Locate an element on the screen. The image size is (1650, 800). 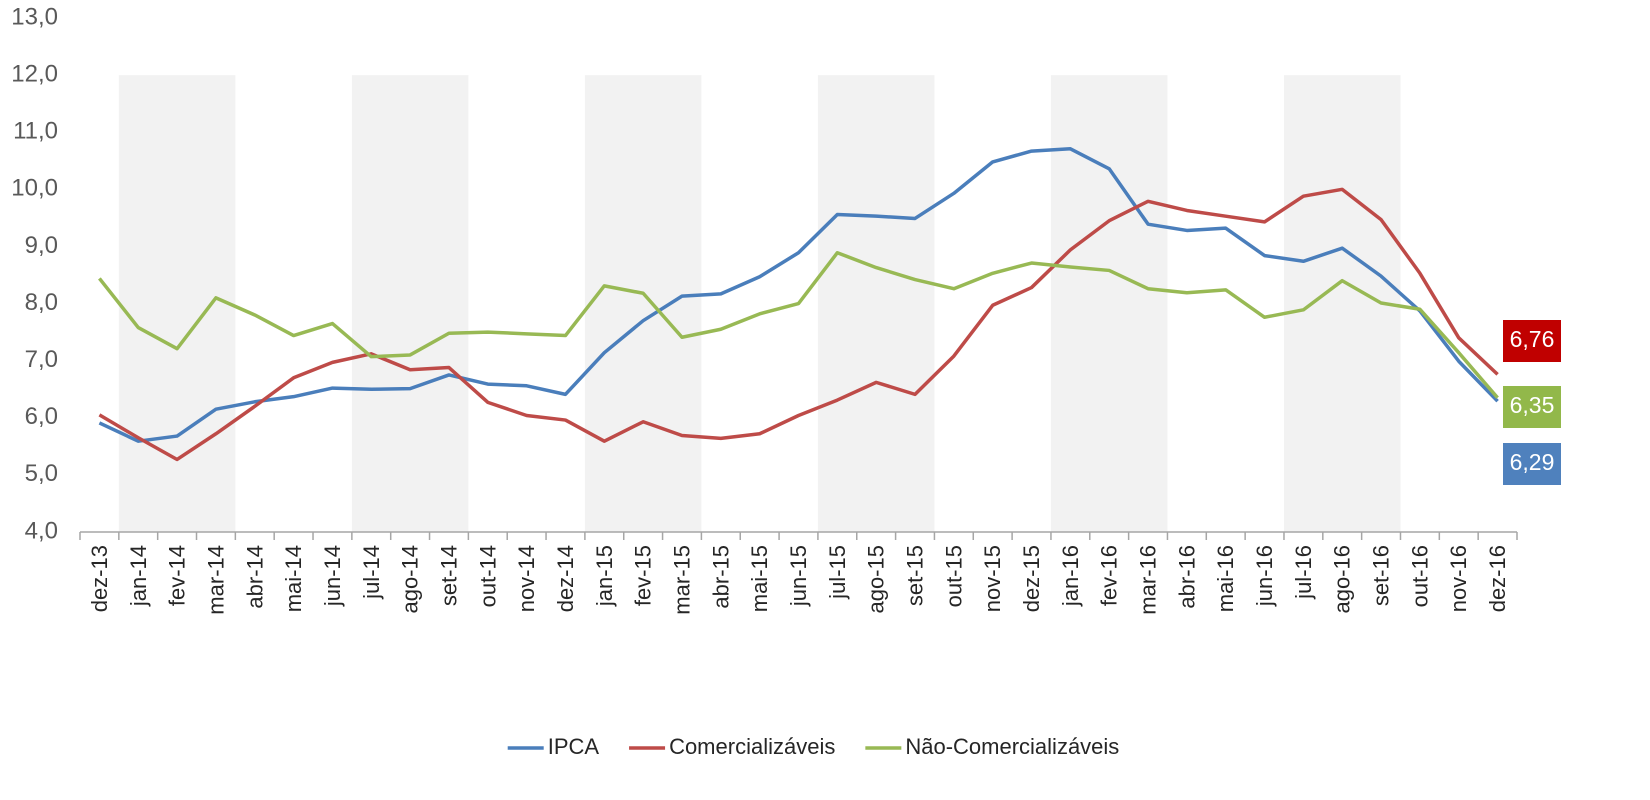
x-tick-label: dez-16 is located at coordinates (1497, 578).